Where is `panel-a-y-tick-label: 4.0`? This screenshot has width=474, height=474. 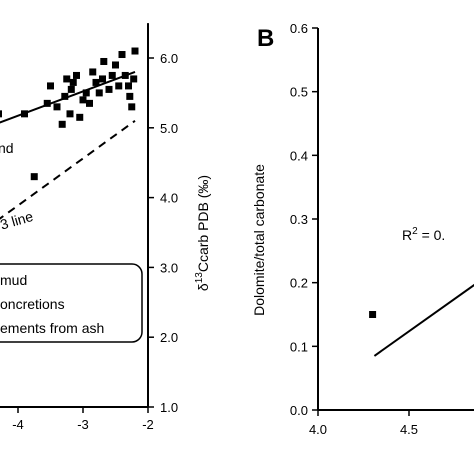 panel-a-y-tick-label: 4.0 is located at coordinates (169, 198).